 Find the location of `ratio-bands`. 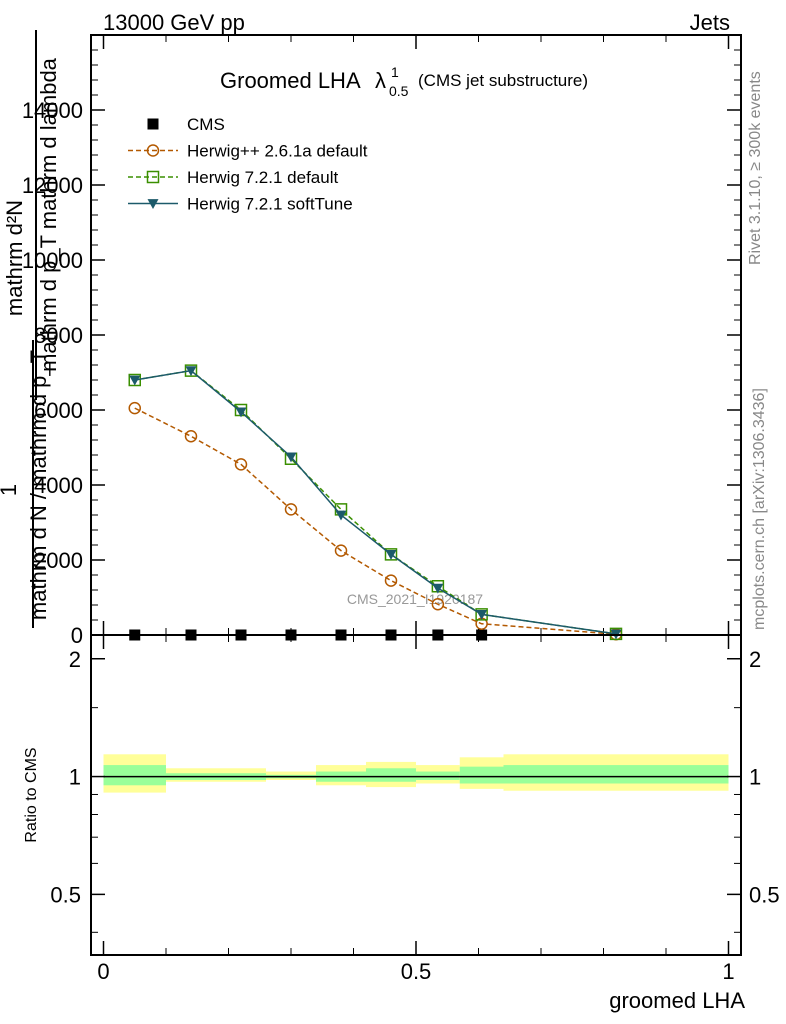

ratio-bands is located at coordinates (416, 773).